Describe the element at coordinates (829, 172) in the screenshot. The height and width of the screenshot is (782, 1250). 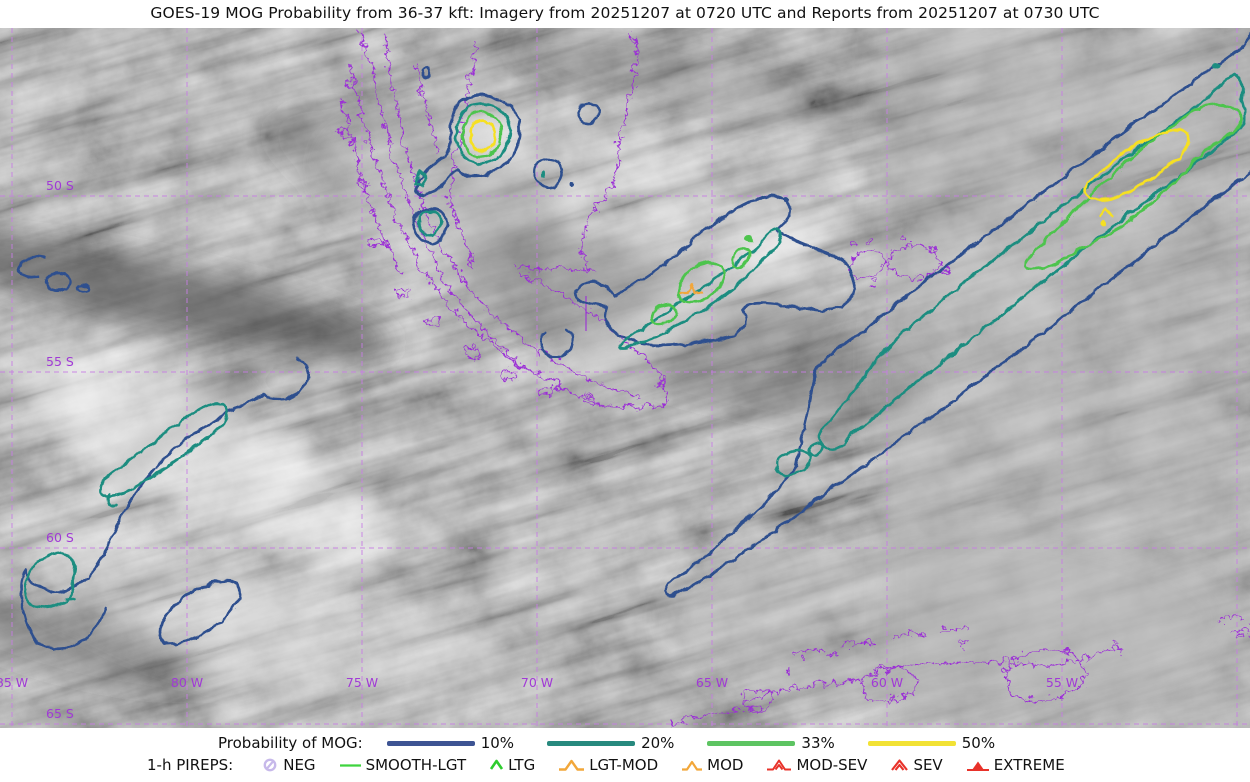
I see `contour-50pct` at that location.